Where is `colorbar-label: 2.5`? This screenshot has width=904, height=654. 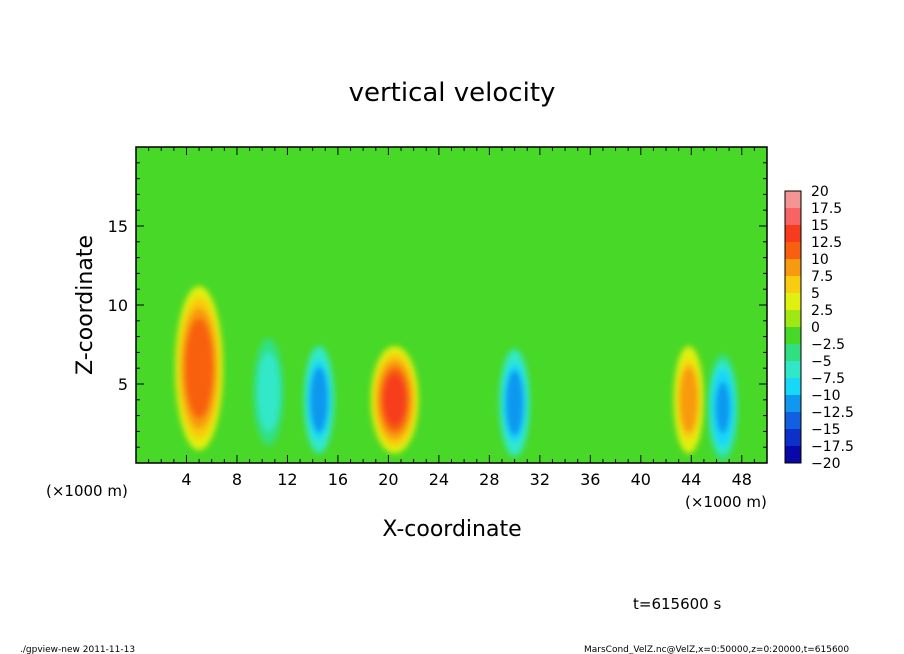 colorbar-label: 2.5 is located at coordinates (822, 311).